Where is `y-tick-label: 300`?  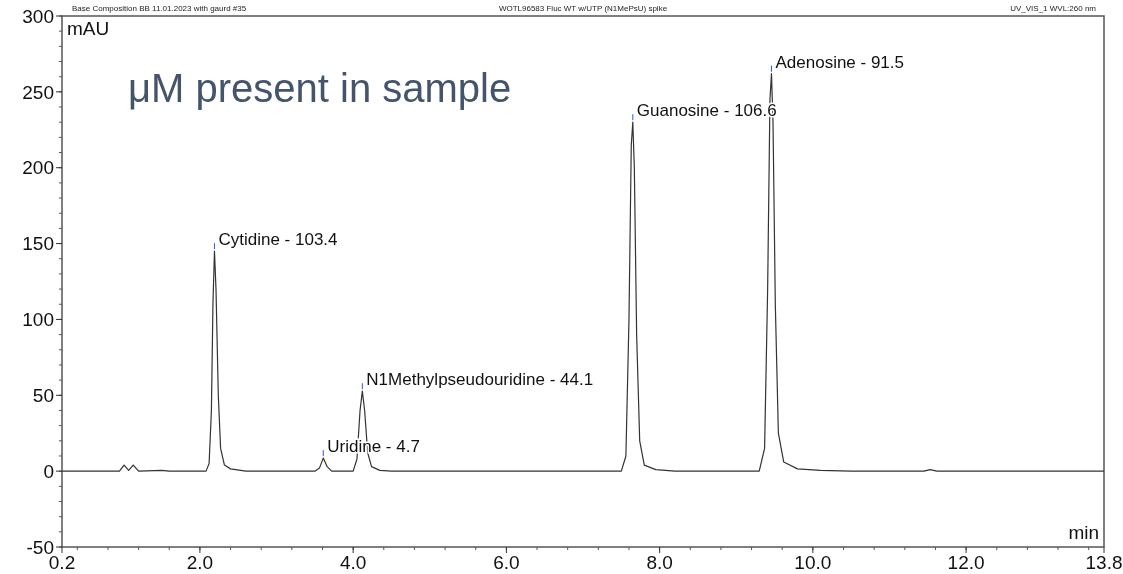
y-tick-label: 300 is located at coordinates (38, 16).